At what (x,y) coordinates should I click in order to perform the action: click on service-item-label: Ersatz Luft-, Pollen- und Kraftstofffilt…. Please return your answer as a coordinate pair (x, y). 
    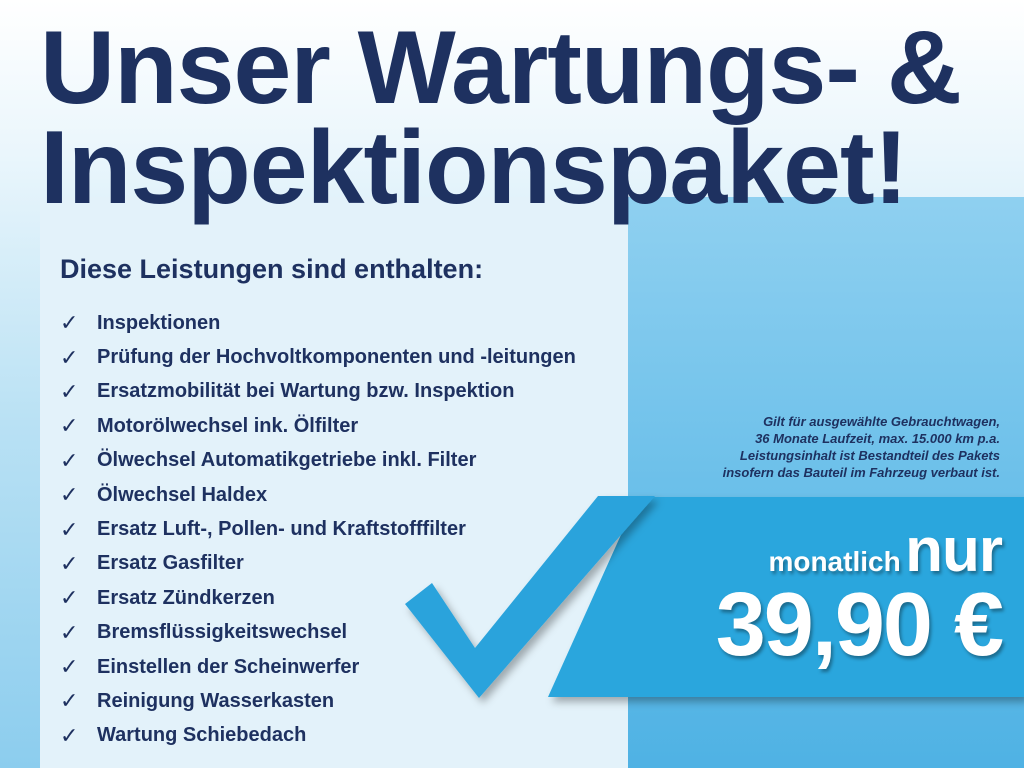
    Looking at the image, I should click on (281, 529).